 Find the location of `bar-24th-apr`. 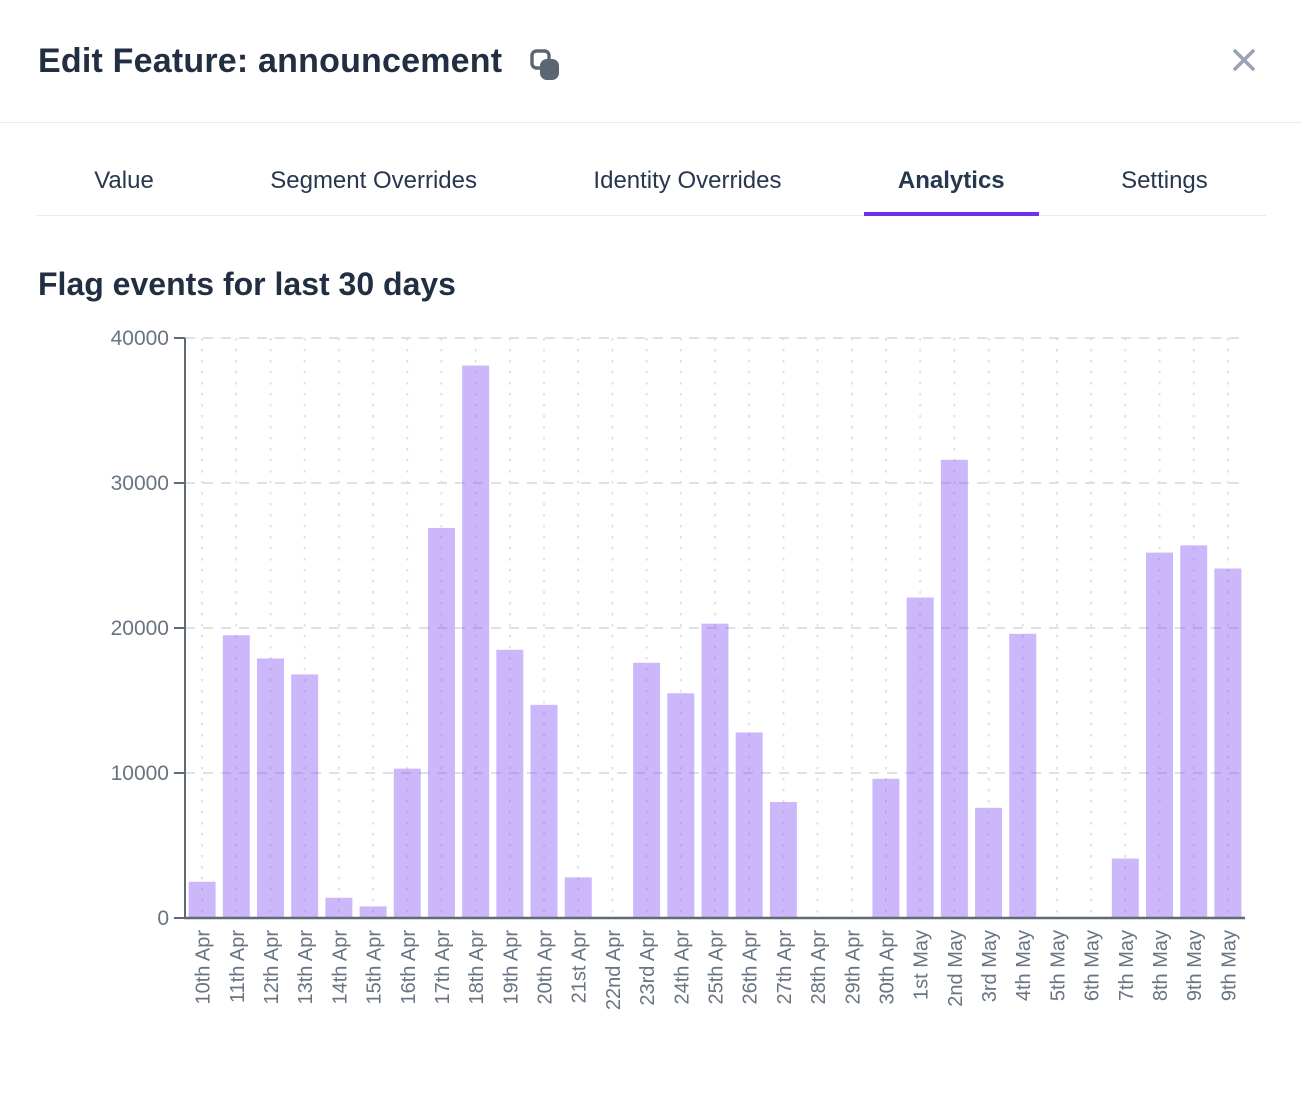

bar-24th-apr is located at coordinates (681, 805).